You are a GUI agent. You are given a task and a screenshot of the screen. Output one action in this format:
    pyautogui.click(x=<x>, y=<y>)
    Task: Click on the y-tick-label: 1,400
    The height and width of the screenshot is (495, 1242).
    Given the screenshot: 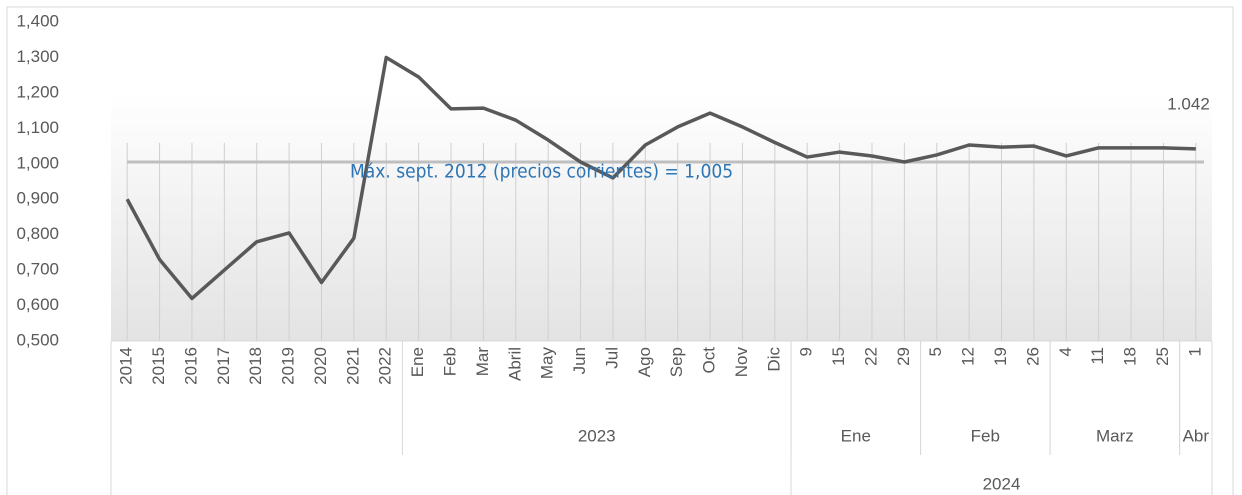 What is the action you would take?
    pyautogui.click(x=37, y=20)
    